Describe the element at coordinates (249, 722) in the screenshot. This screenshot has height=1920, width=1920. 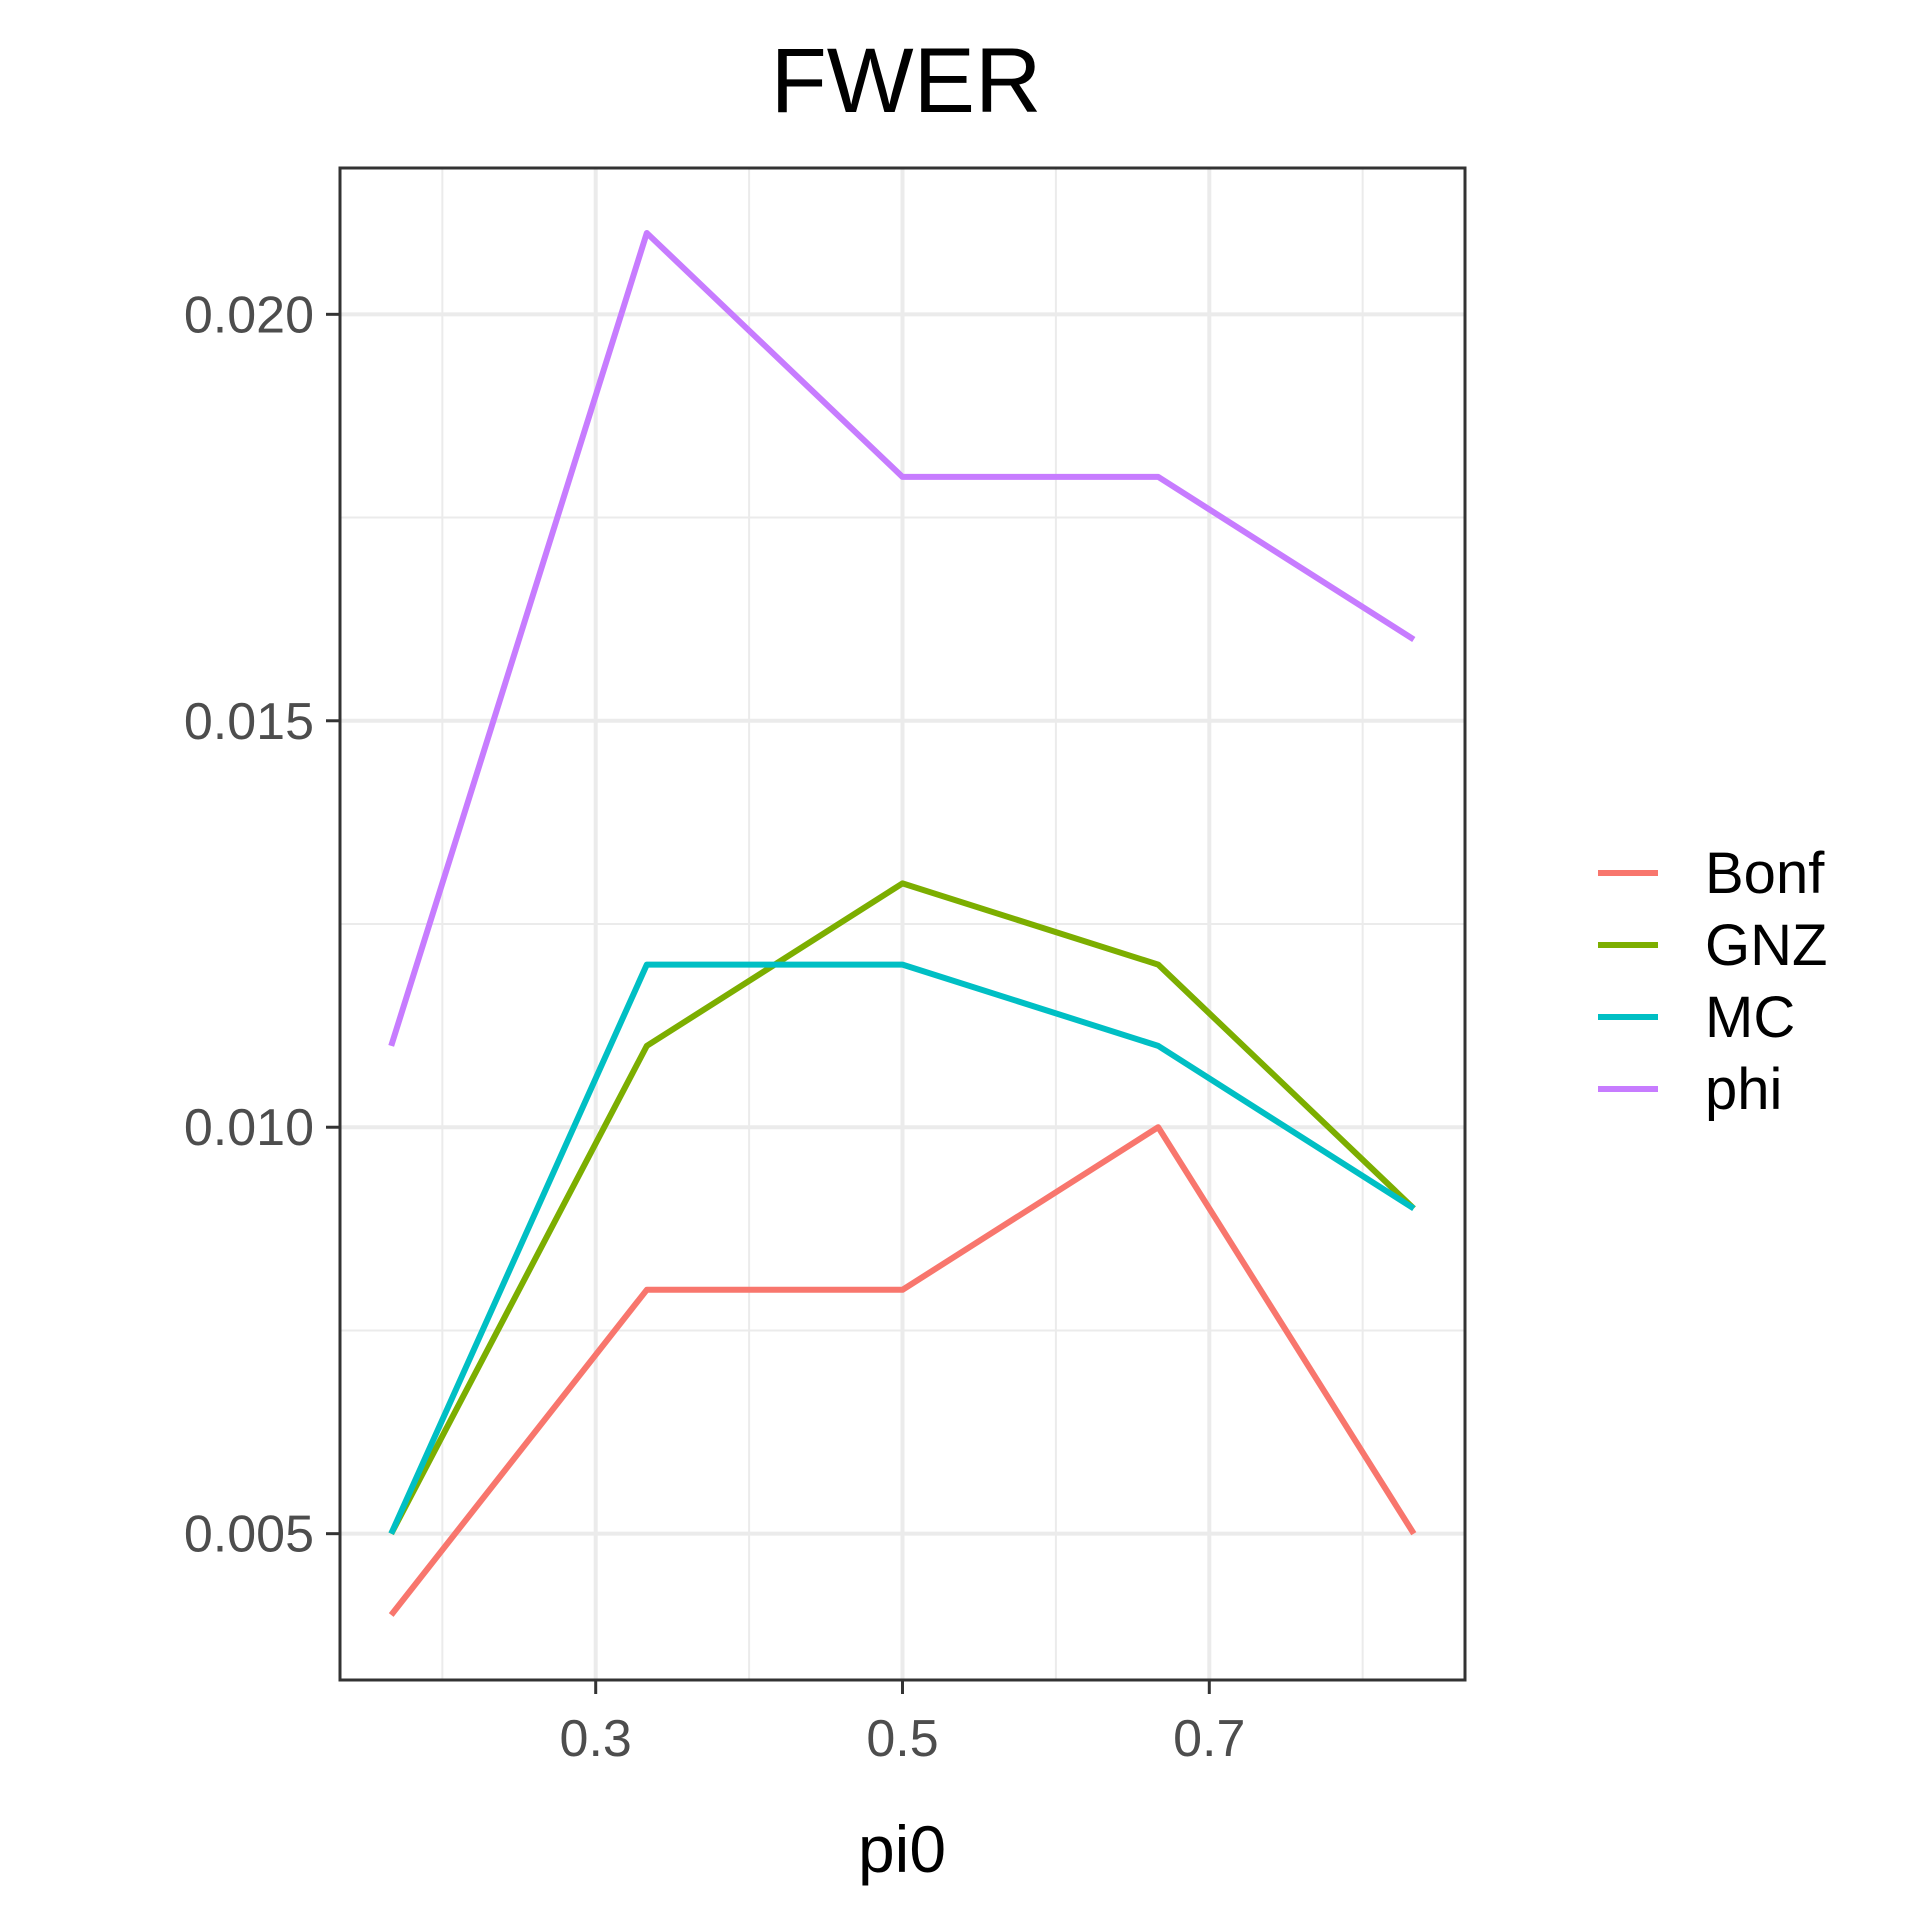
I see `y-tick-label: 0.015` at that location.